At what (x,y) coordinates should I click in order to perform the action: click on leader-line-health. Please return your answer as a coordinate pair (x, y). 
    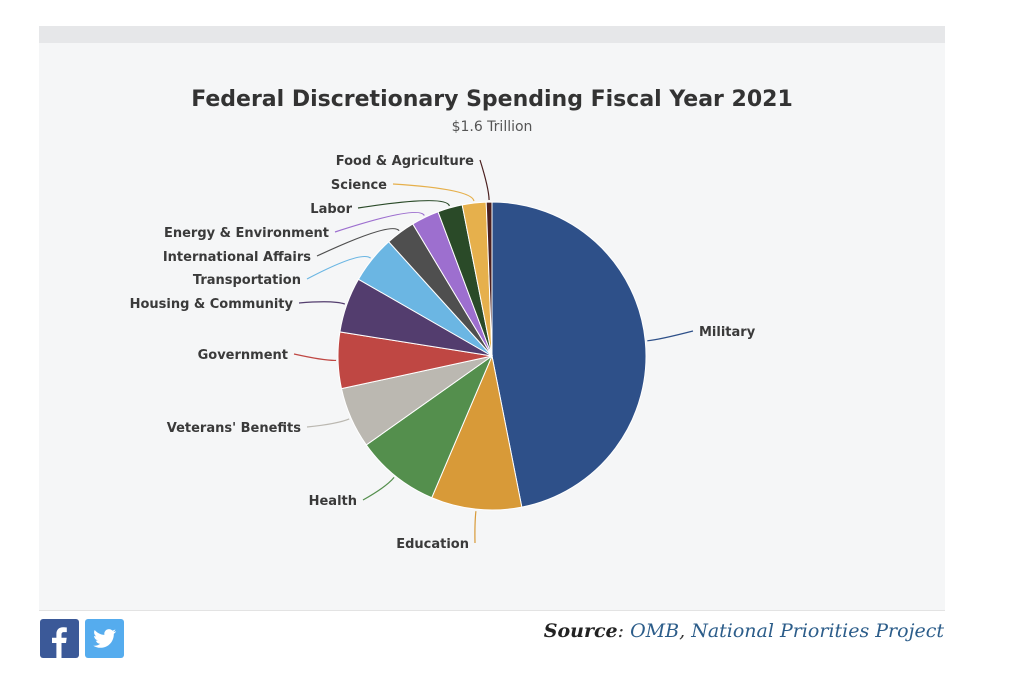
    Looking at the image, I should click on (378, 489).